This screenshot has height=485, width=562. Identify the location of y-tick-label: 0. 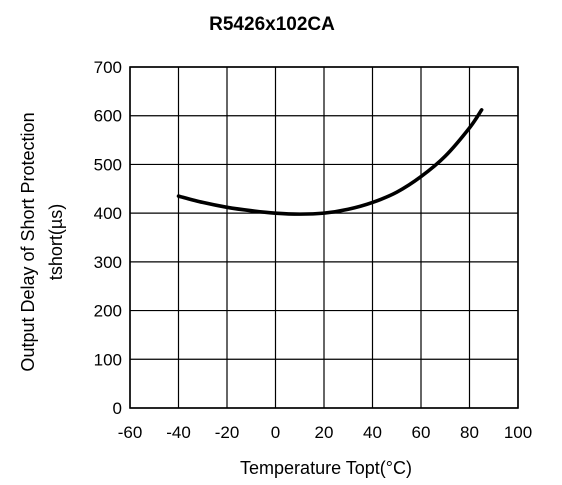
(117, 408).